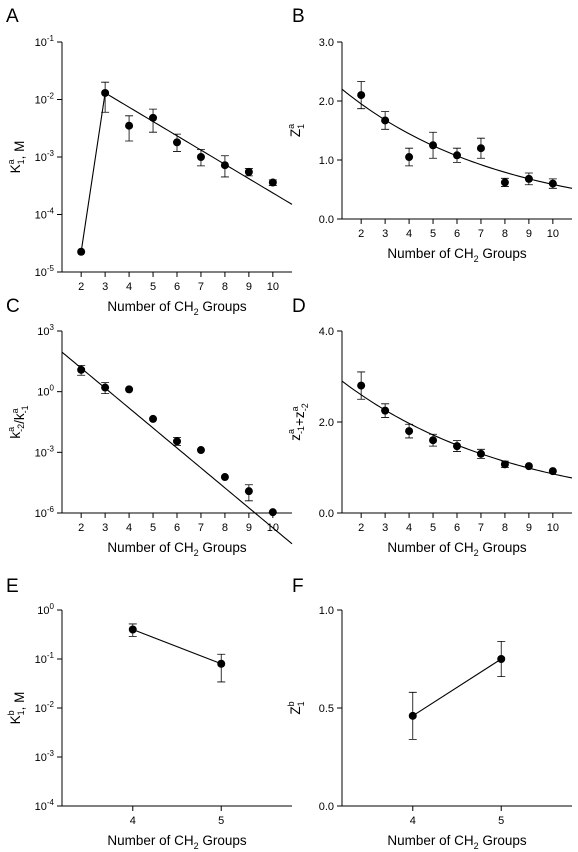 This screenshot has width=578, height=852. What do you see at coordinates (51, 38) in the screenshot?
I see `y-tick-label-exponent: -1` at bounding box center [51, 38].